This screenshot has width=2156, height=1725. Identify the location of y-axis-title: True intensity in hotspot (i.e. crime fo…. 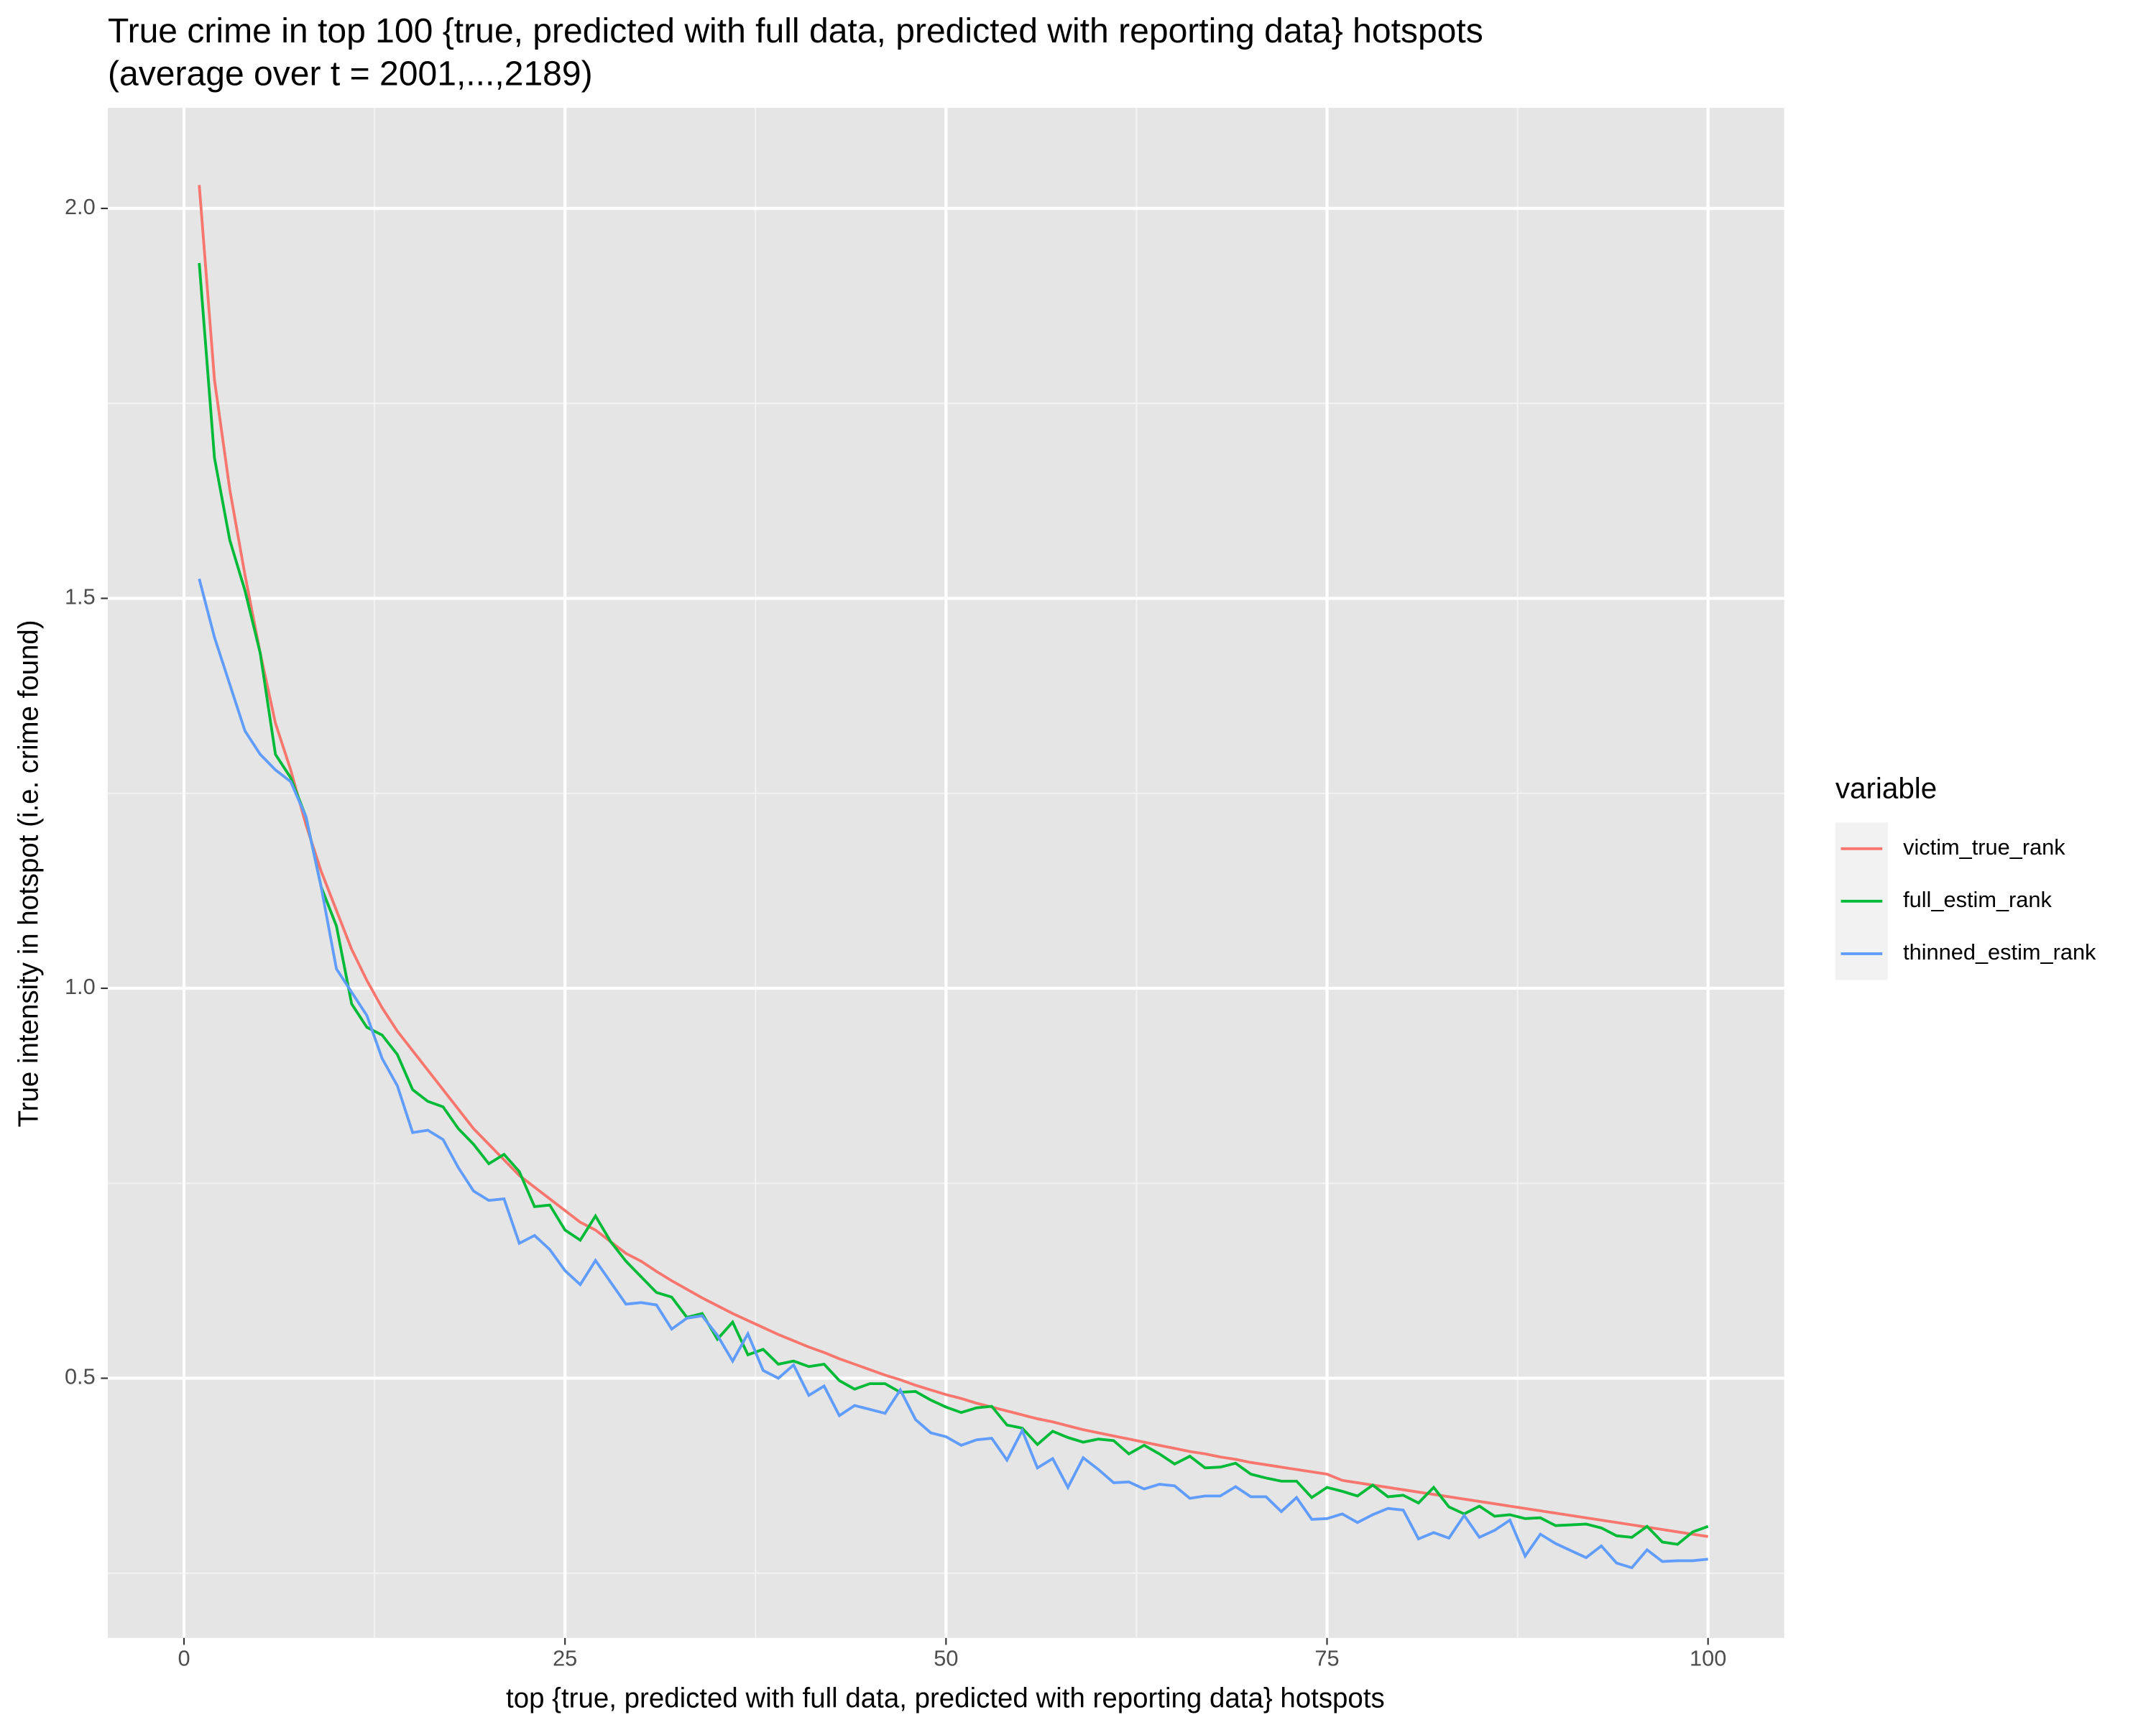
(28, 873).